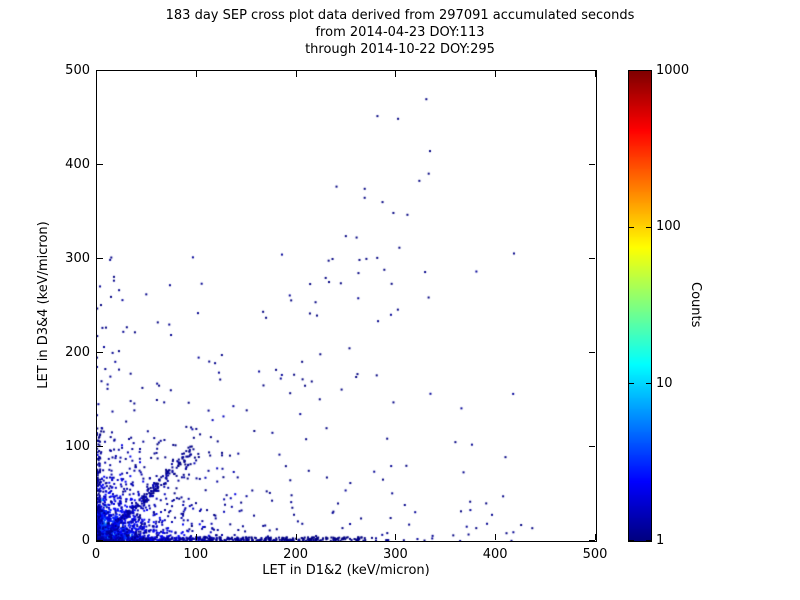  I want to click on y-tick-label: 200, so click(77, 352).